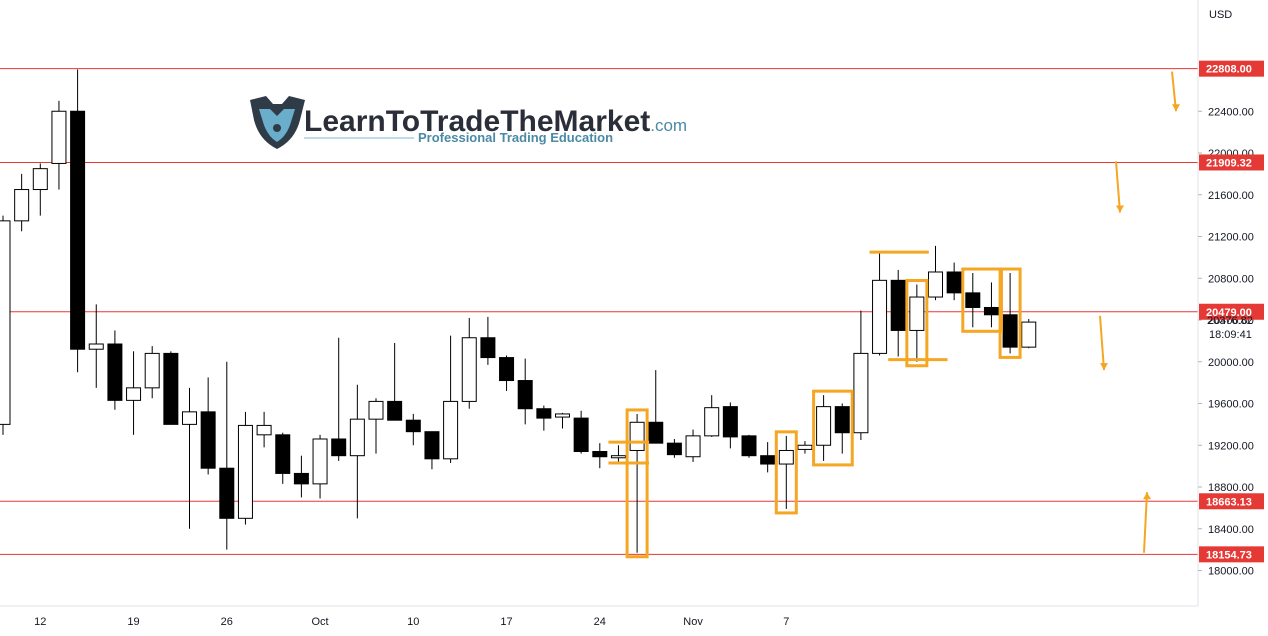 The image size is (1268, 636). Describe the element at coordinates (1231, 311) in the screenshot. I see `level-tag: 20479.00` at that location.